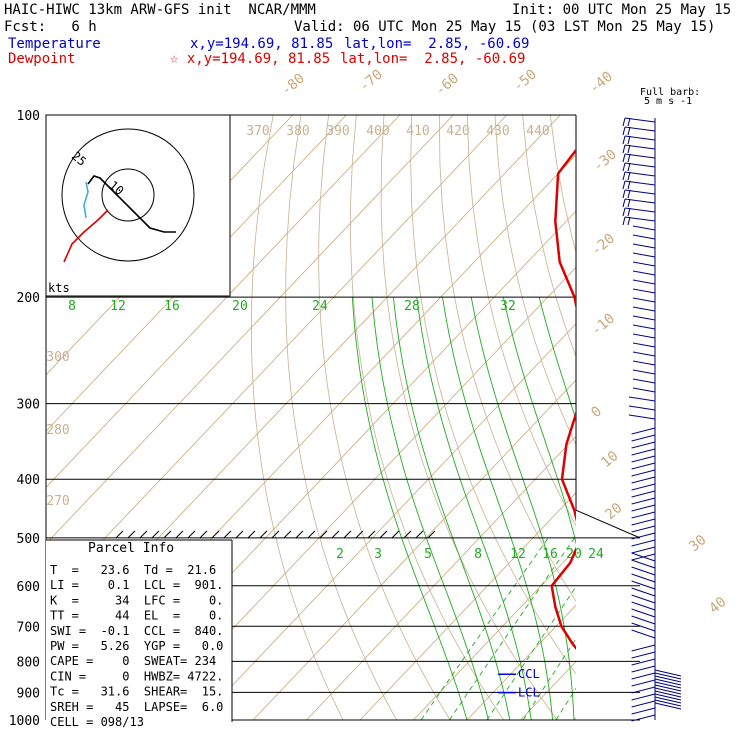  What do you see at coordinates (717, 605) in the screenshot?
I see `isotherm-label: 40` at bounding box center [717, 605].